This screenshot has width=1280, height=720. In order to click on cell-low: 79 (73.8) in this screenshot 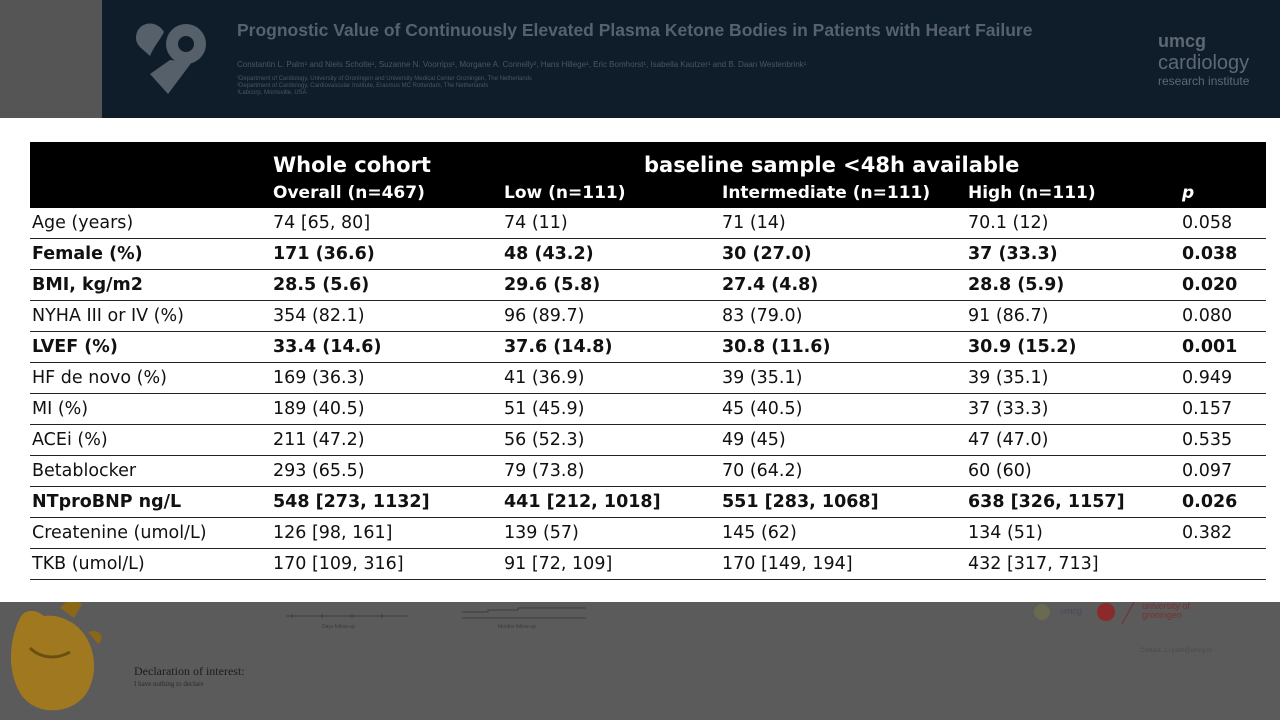, I will do `click(613, 471)`.